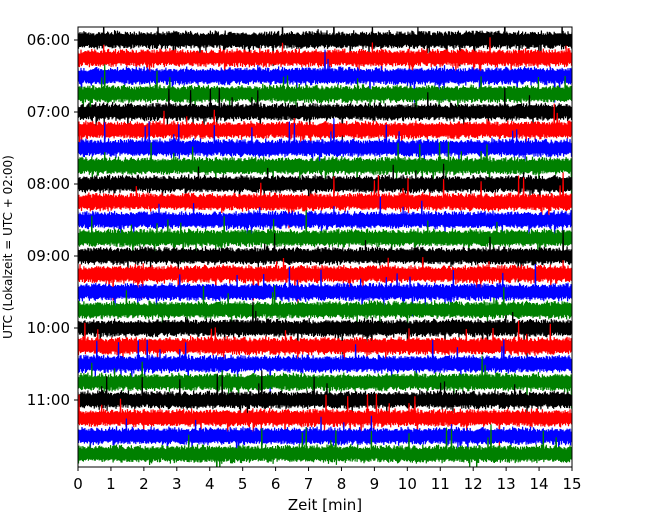  I want to click on x-tick-label: 10, so click(407, 484).